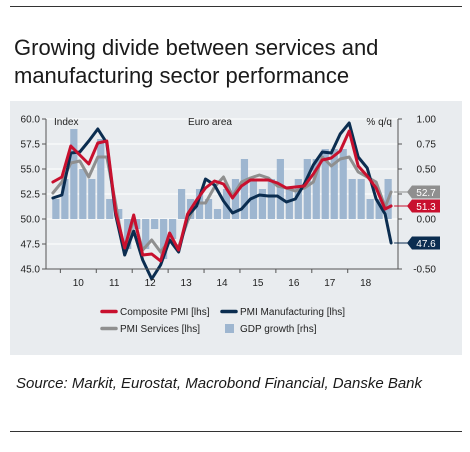  Describe the element at coordinates (294, 283) in the screenshot. I see `x-tick-label: 16` at that location.